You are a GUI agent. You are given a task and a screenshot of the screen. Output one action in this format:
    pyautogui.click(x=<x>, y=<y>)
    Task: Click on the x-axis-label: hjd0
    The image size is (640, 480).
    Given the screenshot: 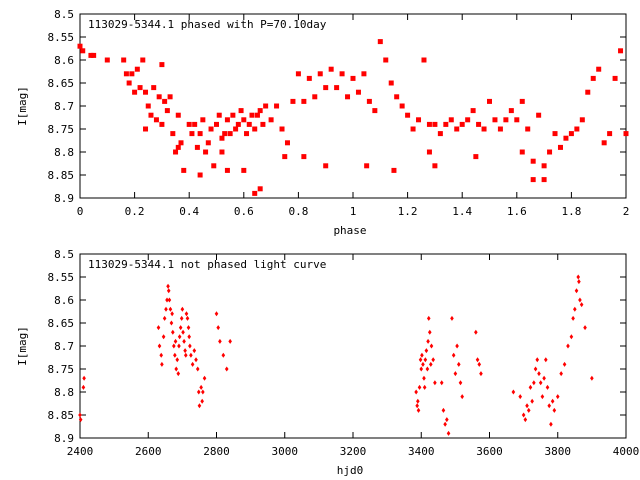 What is the action you would take?
    pyautogui.click(x=350, y=470)
    